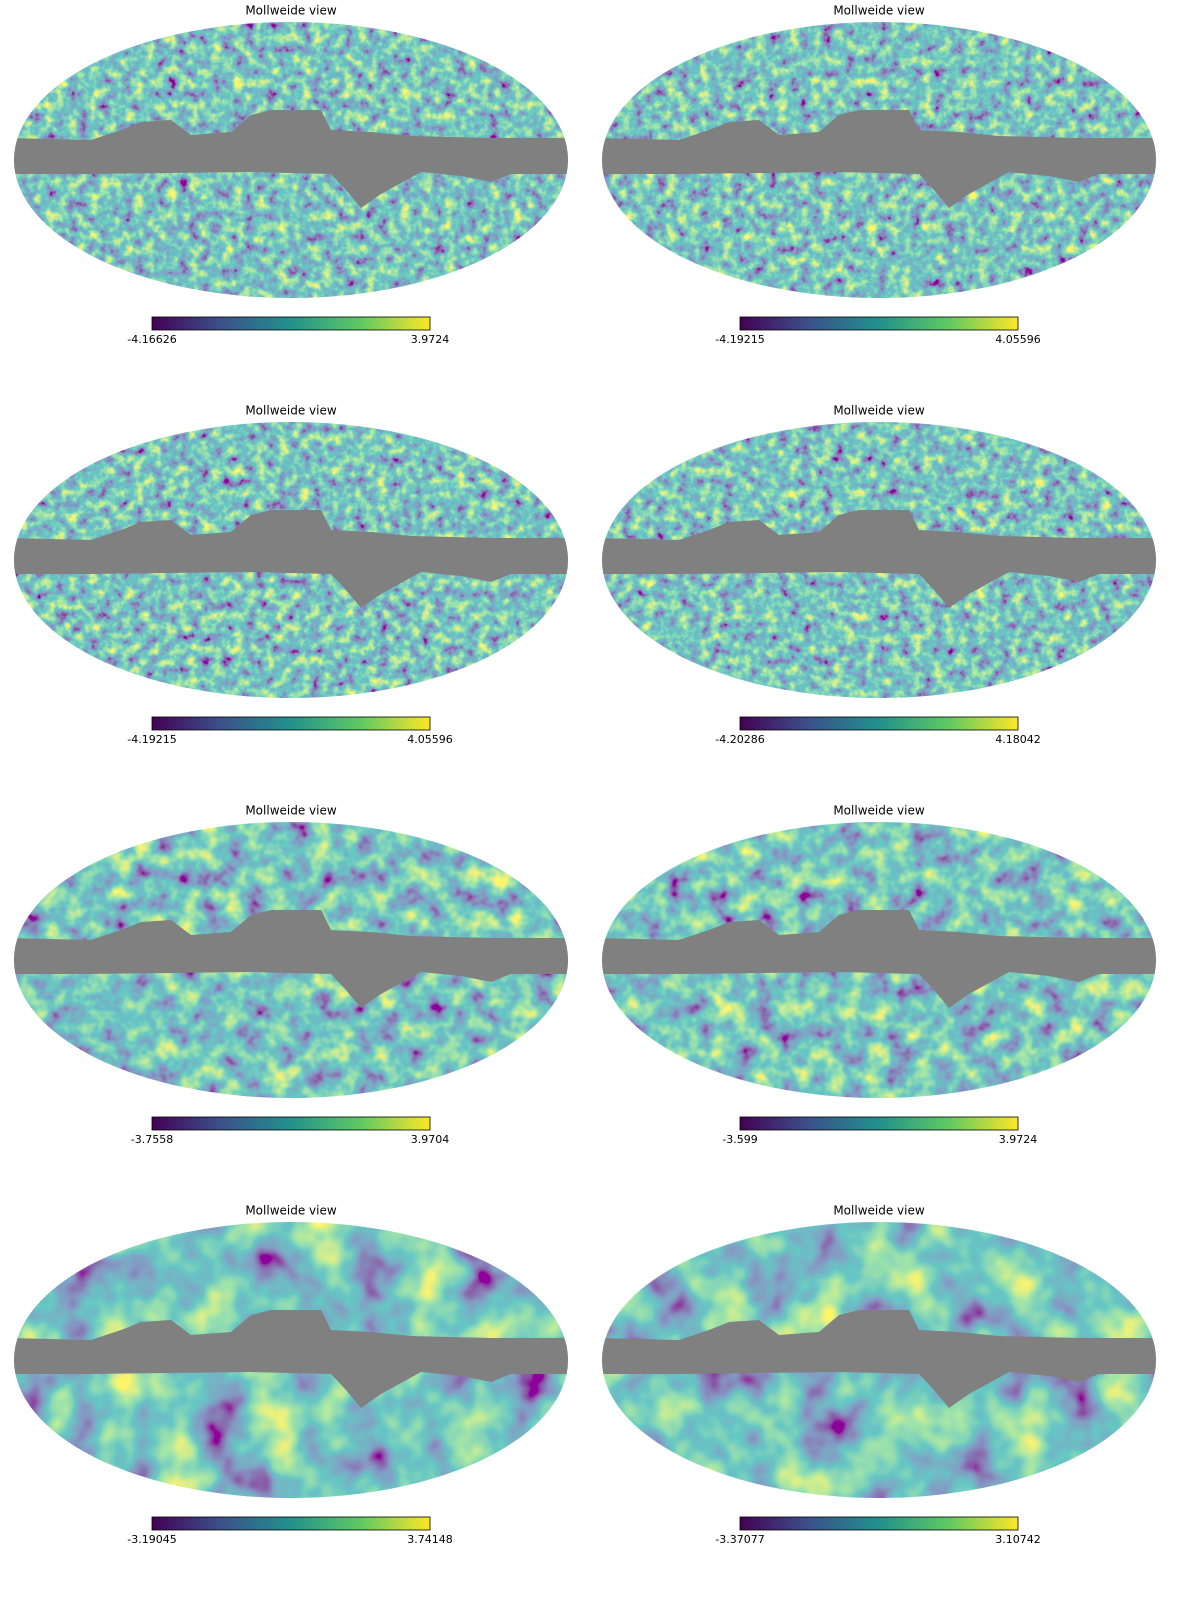  What do you see at coordinates (152, 1139) in the screenshot?
I see `colorbar-min-label: -3.7558` at bounding box center [152, 1139].